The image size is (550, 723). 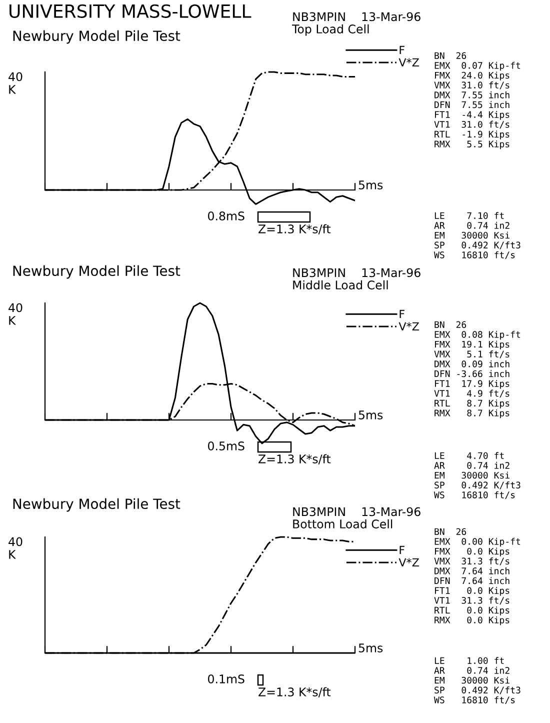 What do you see at coordinates (226, 215) in the screenshot?
I see `text: 0.8mS` at bounding box center [226, 215].